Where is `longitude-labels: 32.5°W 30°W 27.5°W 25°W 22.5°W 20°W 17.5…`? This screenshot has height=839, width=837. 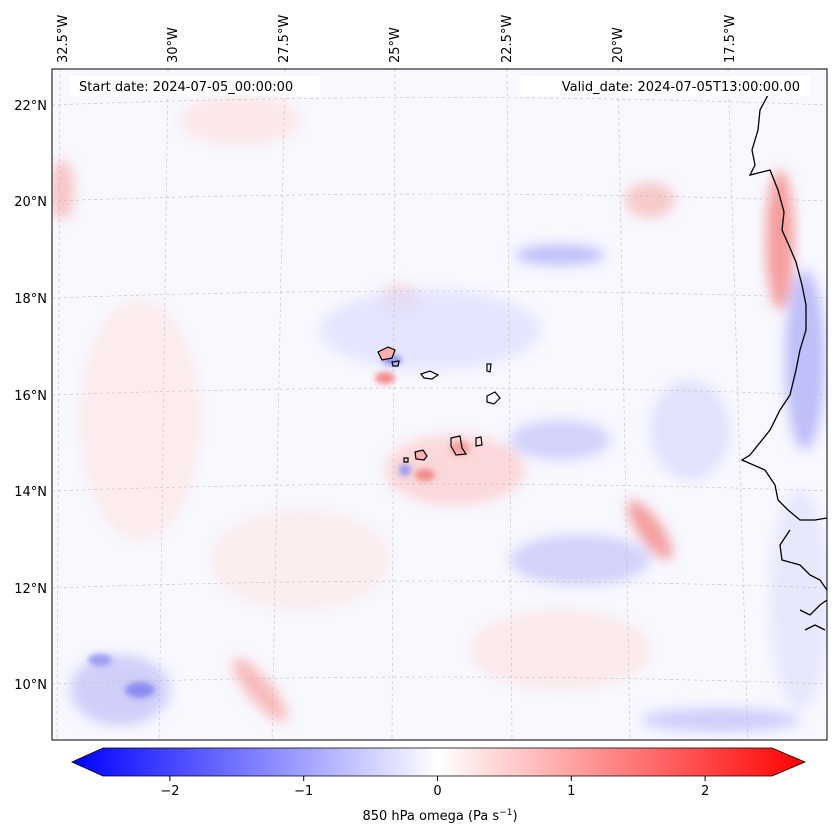 longitude-labels: 32.5°W 30°W 27.5°W 25°W 22.5°W 20°W 17.5… is located at coordinates (397, 39).